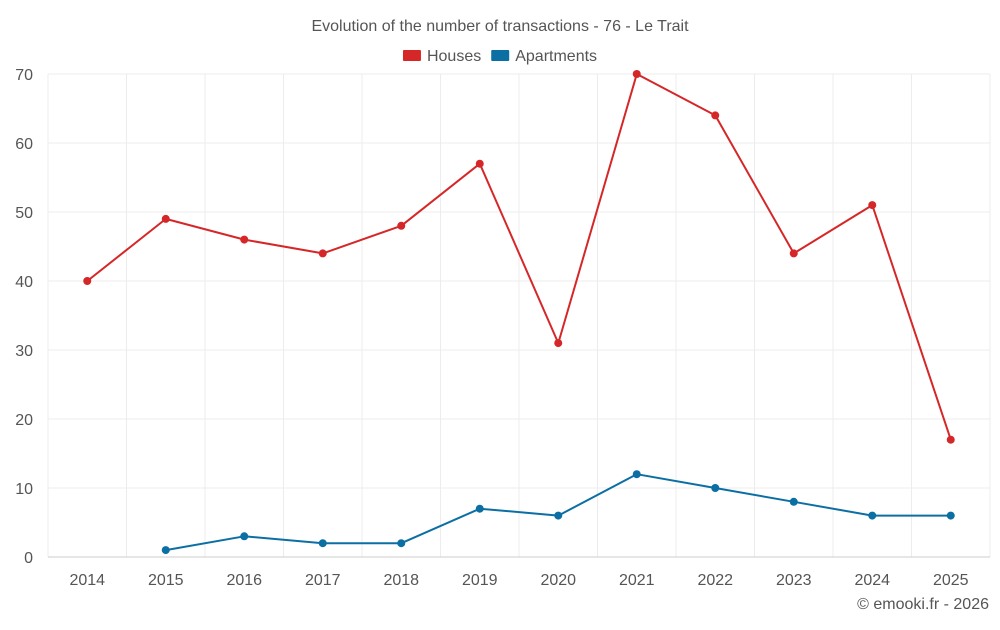 The height and width of the screenshot is (630, 1000). What do you see at coordinates (87, 580) in the screenshot?
I see `x-tick-label: 2014` at bounding box center [87, 580].